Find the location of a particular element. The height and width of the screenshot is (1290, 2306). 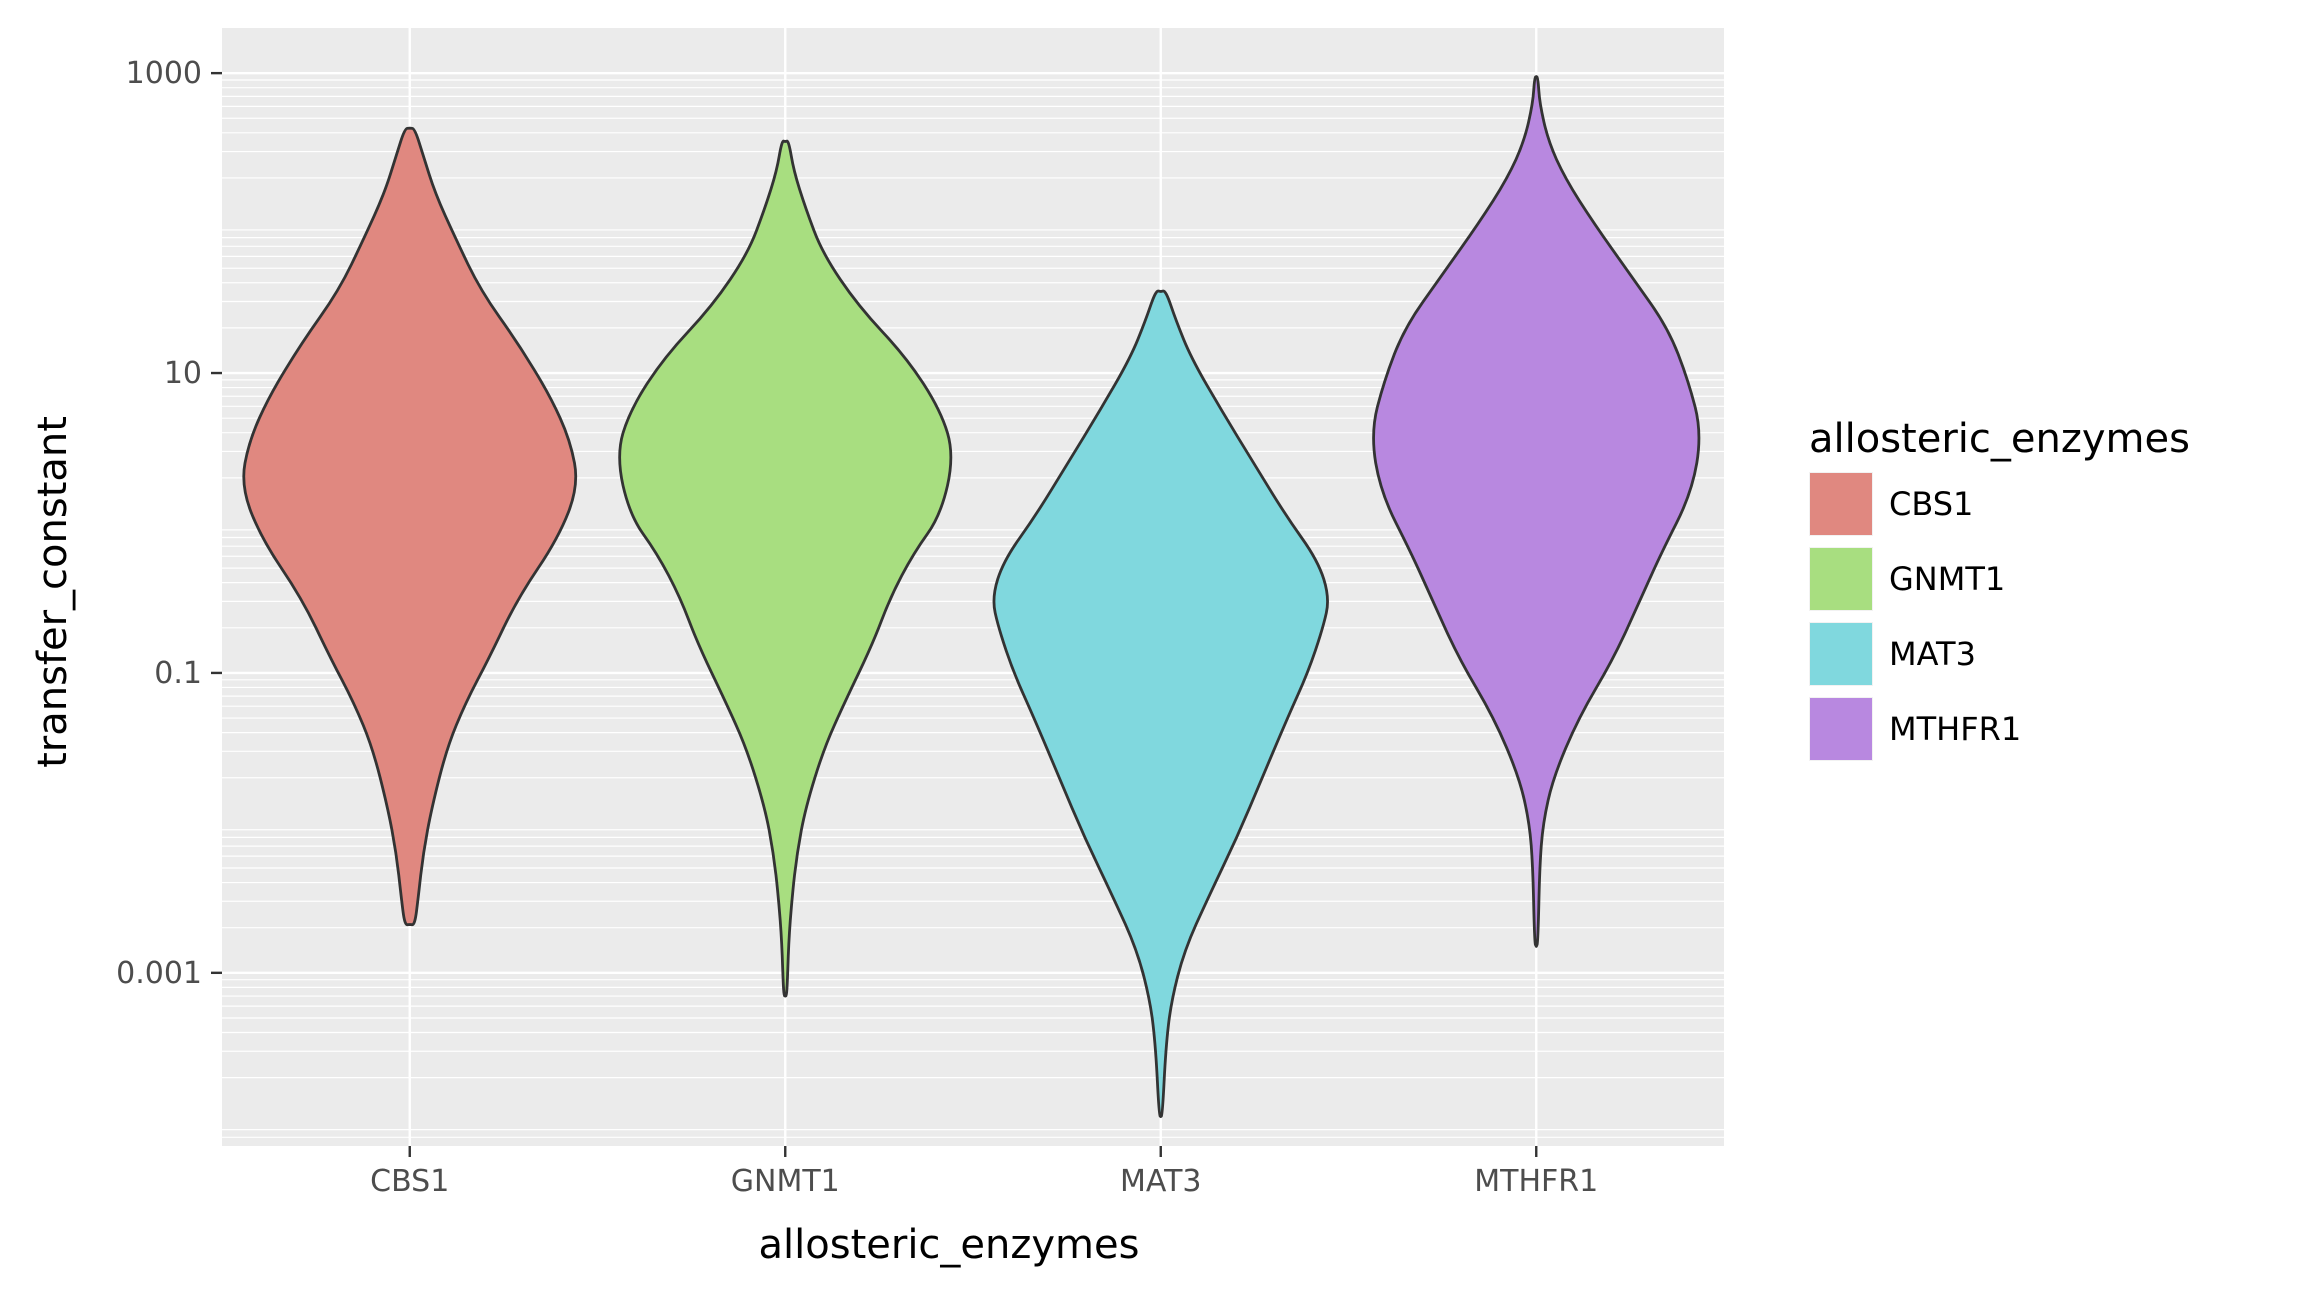

y-tick-label: 1000 is located at coordinates (164, 73).